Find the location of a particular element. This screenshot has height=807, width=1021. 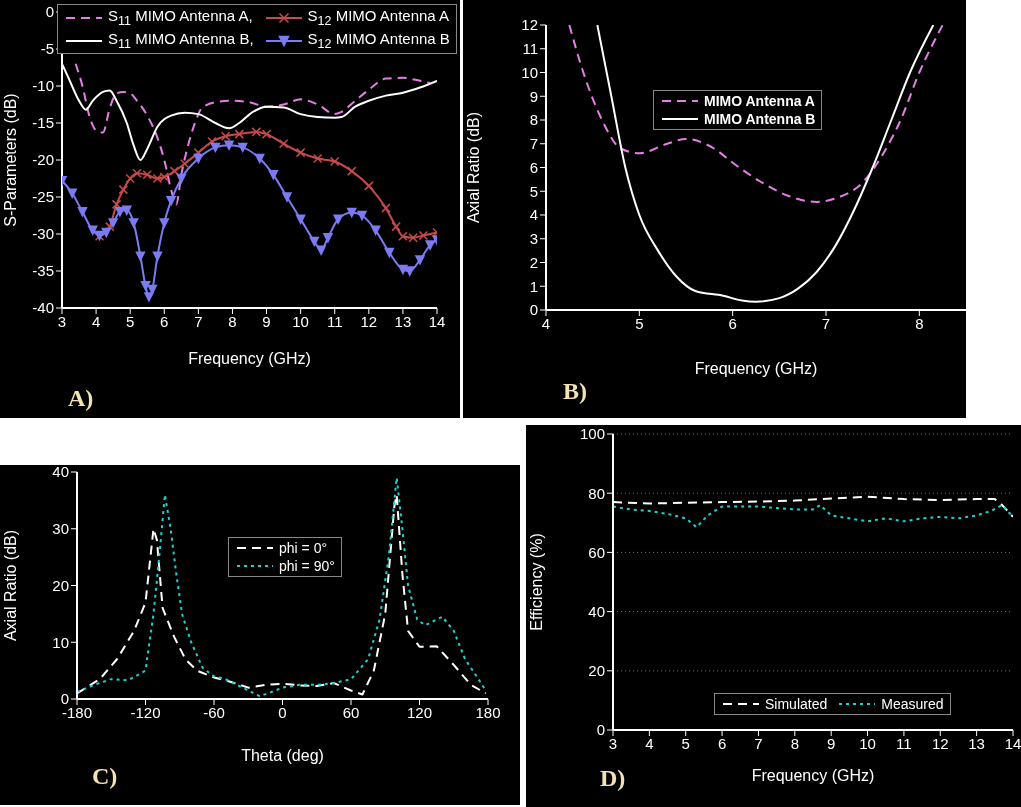

x-tick-label: -60 is located at coordinates (214, 712).